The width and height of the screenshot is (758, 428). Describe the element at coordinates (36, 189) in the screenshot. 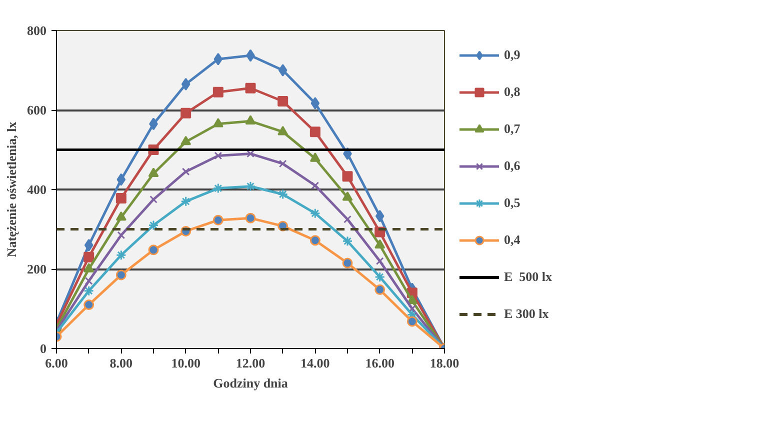

I see `y-tick-label: 400` at that location.